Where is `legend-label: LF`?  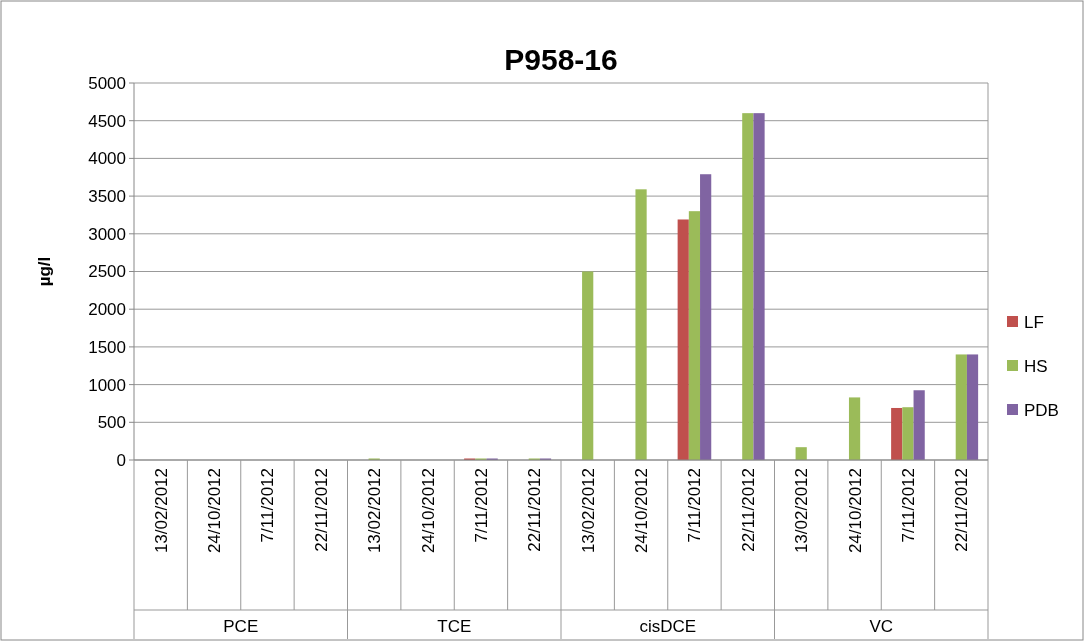 legend-label: LF is located at coordinates (1034, 322).